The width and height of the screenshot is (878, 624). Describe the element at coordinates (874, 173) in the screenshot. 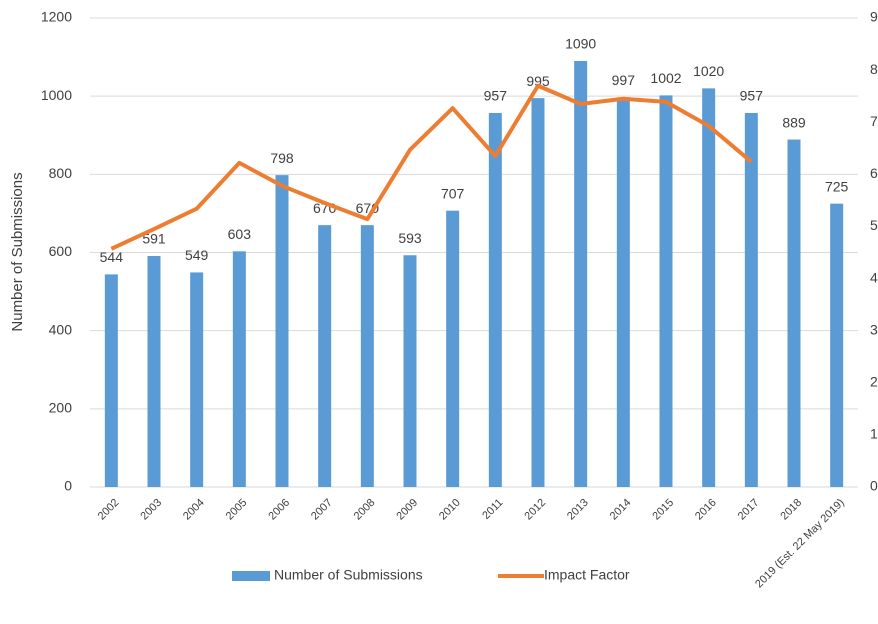

I see `y2-tick-label: 6` at that location.